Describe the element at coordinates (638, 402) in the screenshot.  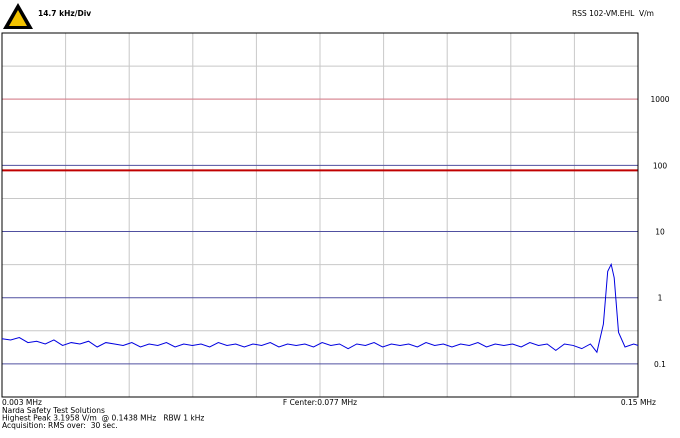
I see `x-tick-label: 0.15 MHz` at that location.